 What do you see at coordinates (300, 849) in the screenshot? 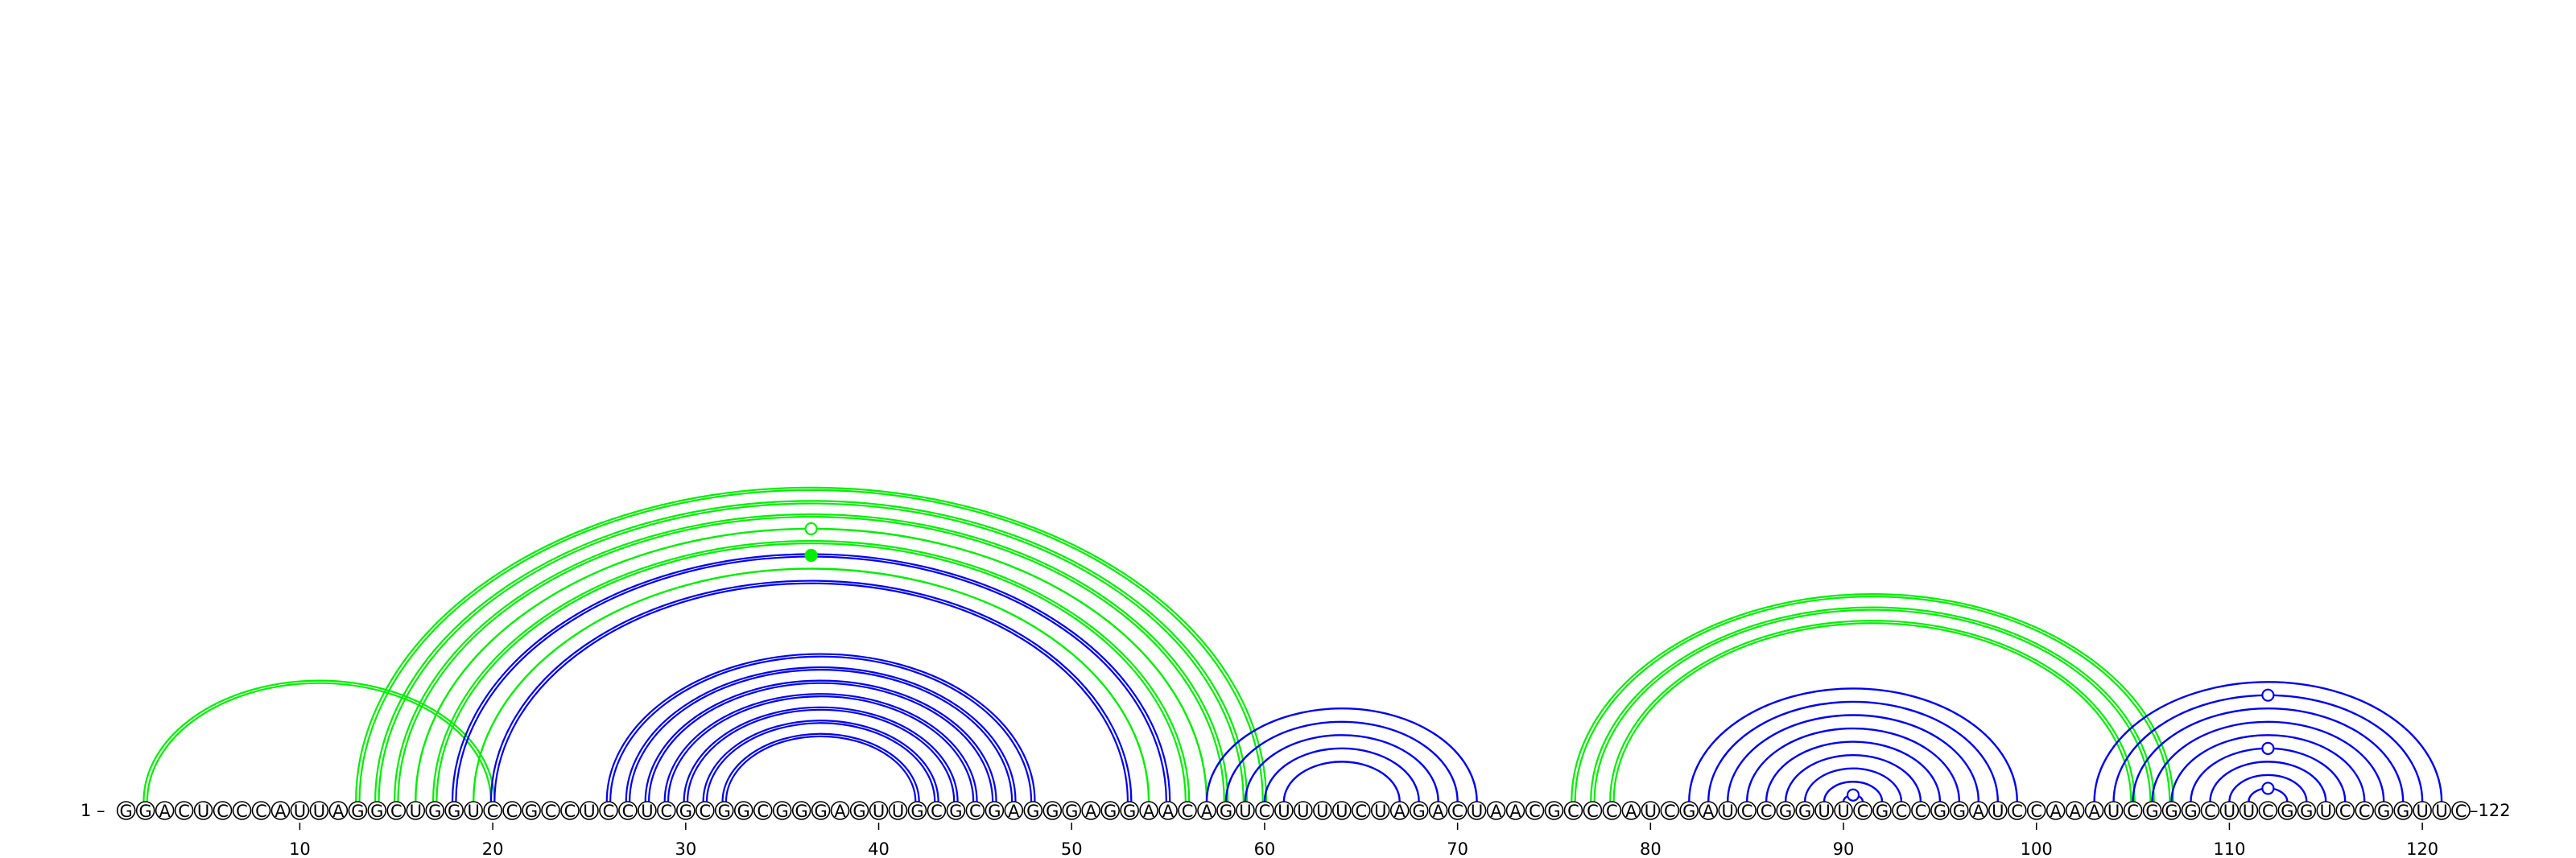
I see `tick-label: 10` at bounding box center [300, 849].